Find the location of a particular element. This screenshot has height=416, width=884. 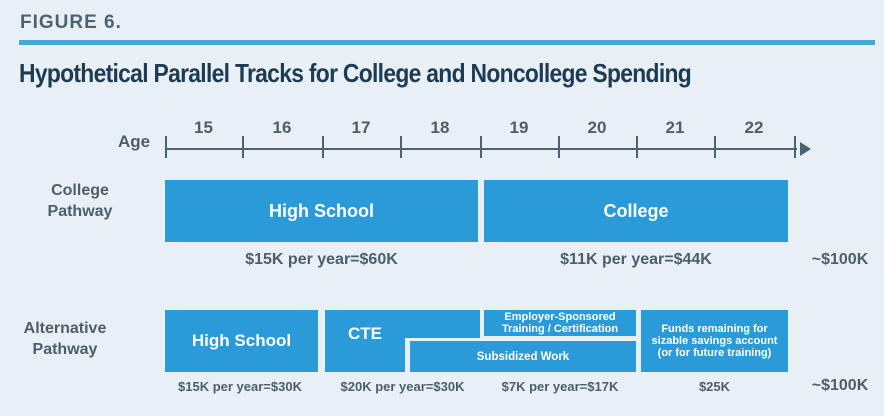

age-tick-label: 21 is located at coordinates (675, 127).